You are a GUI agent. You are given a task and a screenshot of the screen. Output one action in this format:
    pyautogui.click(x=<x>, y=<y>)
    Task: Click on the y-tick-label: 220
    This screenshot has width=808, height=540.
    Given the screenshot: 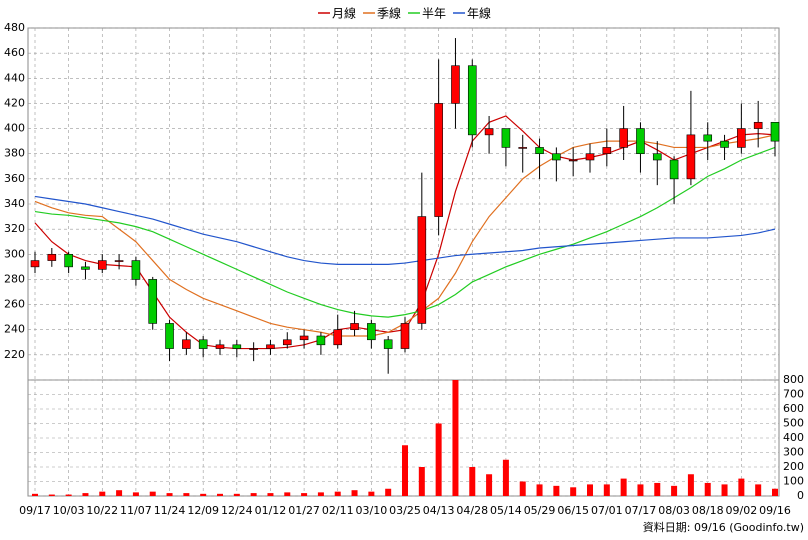 What is the action you would take?
    pyautogui.click(x=14, y=354)
    